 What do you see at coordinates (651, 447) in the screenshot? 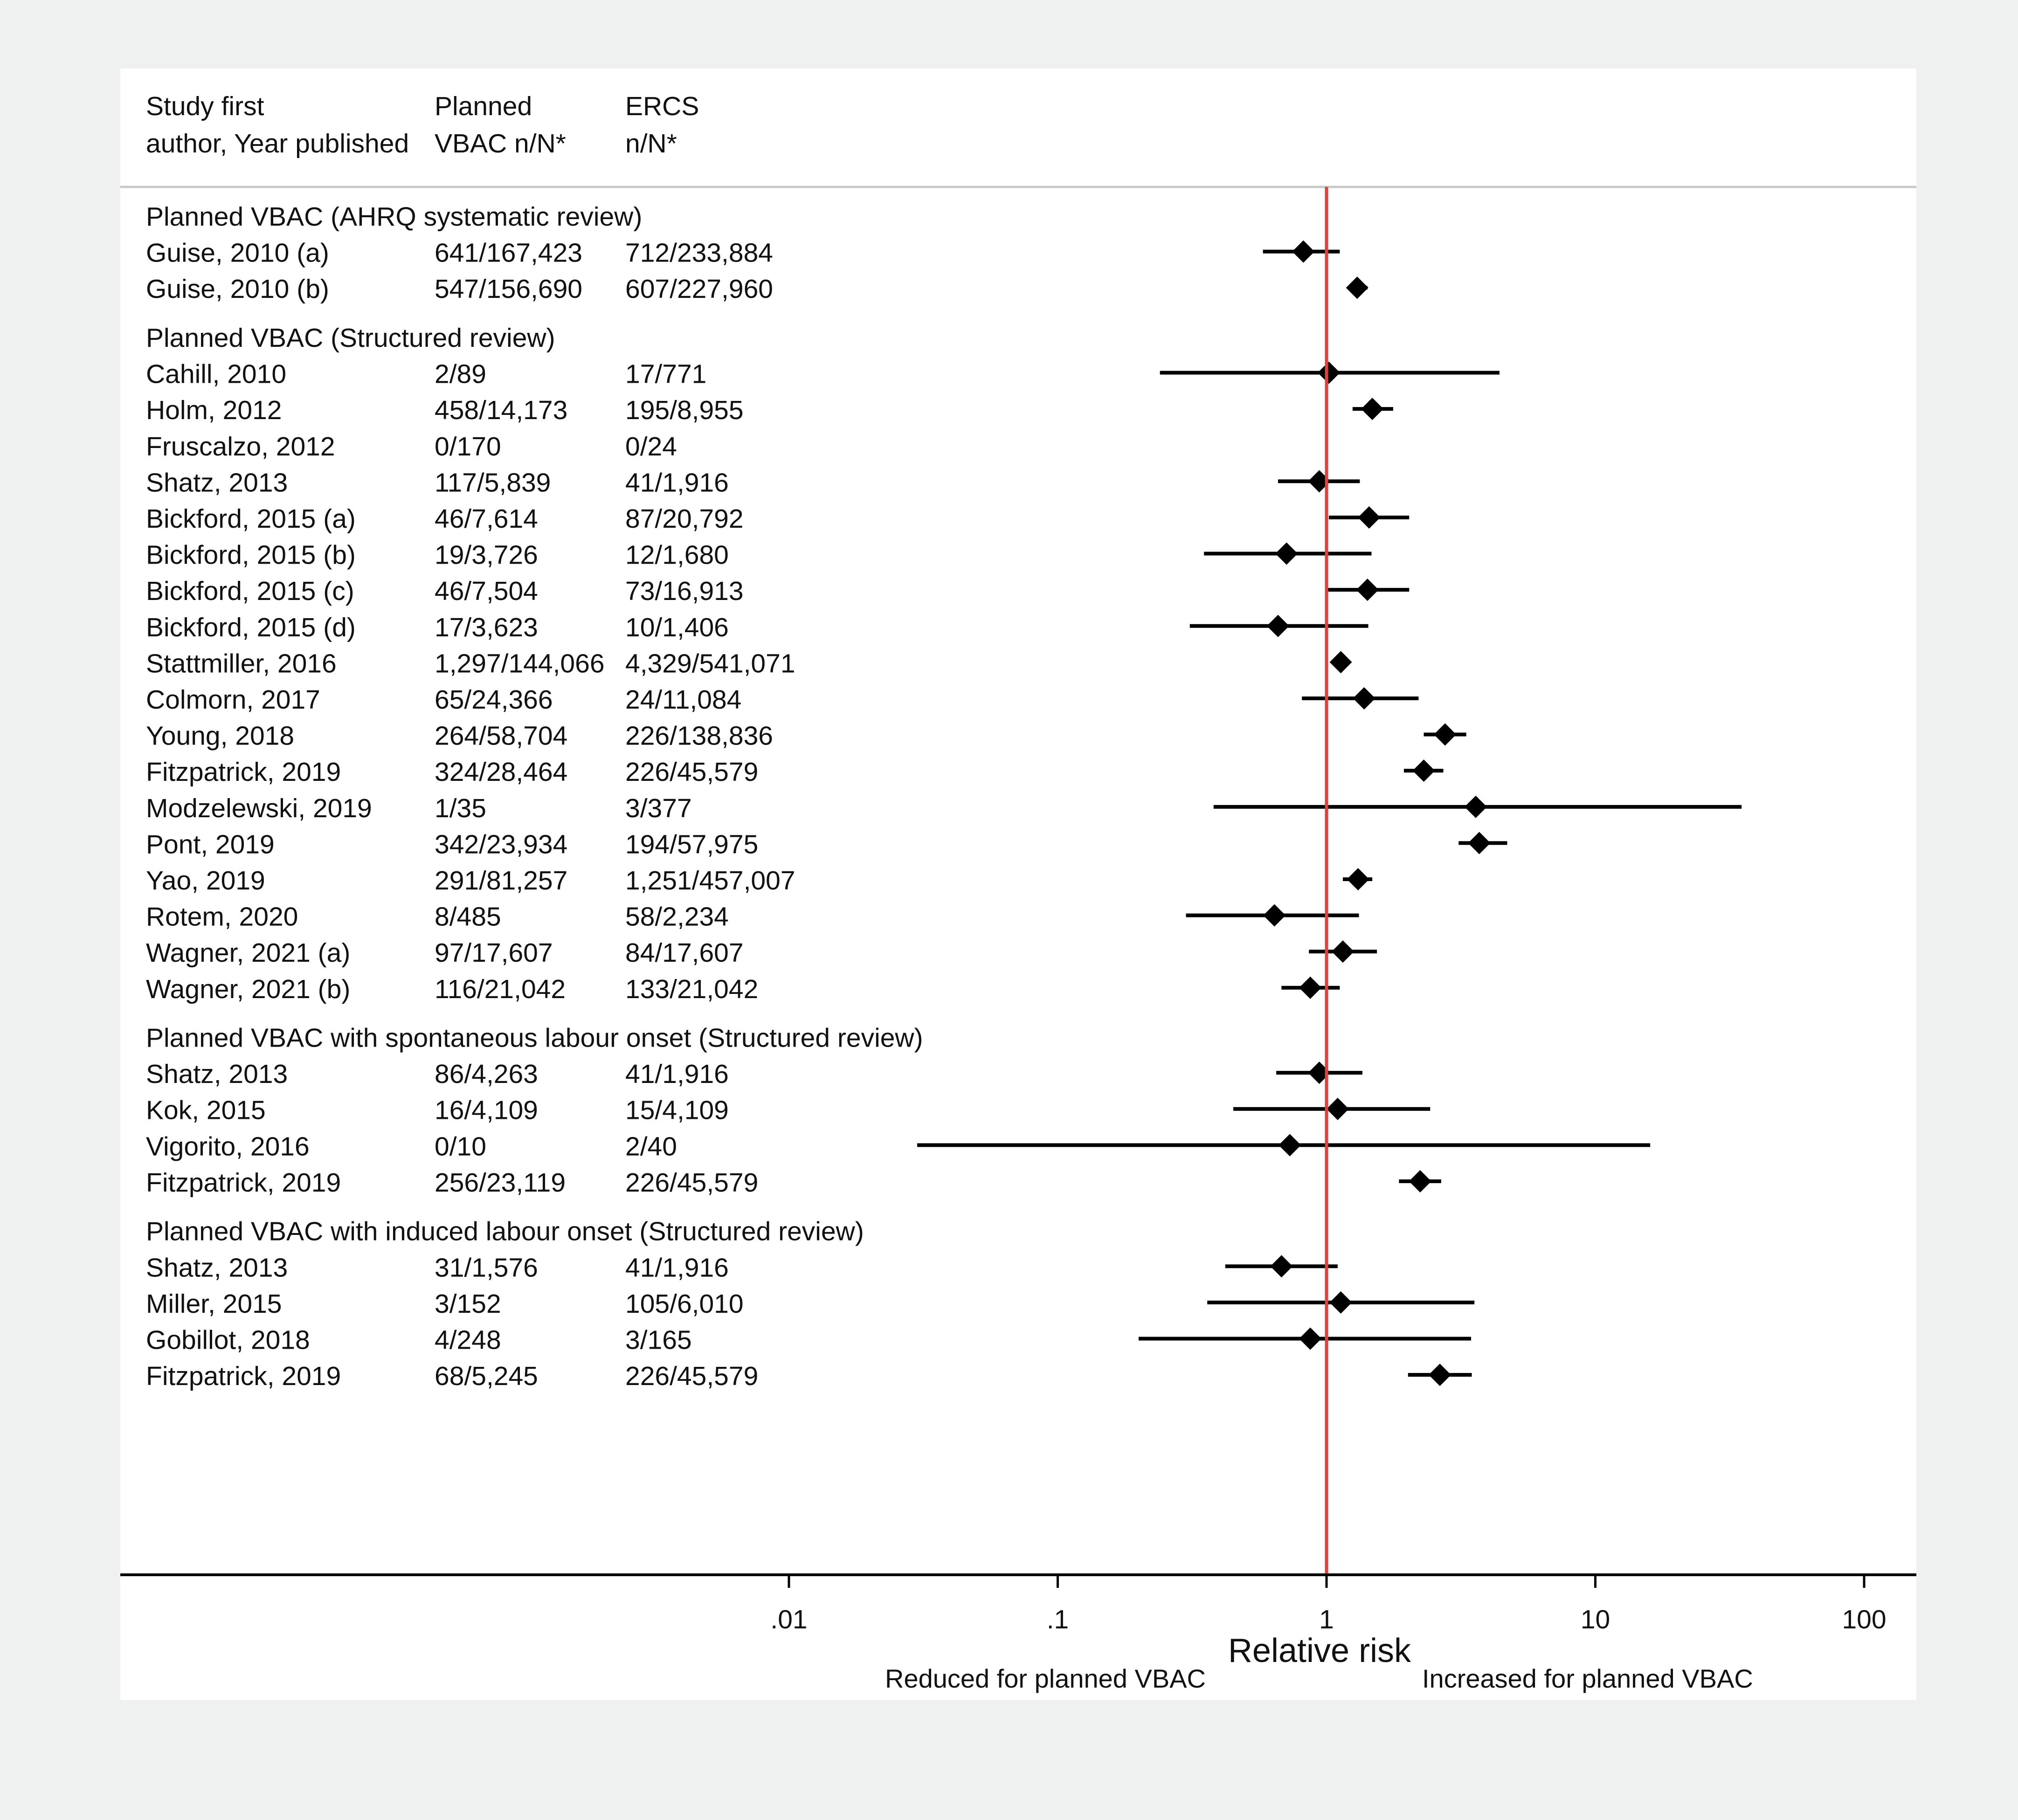
I see `ercs-count: 0/24` at bounding box center [651, 447].